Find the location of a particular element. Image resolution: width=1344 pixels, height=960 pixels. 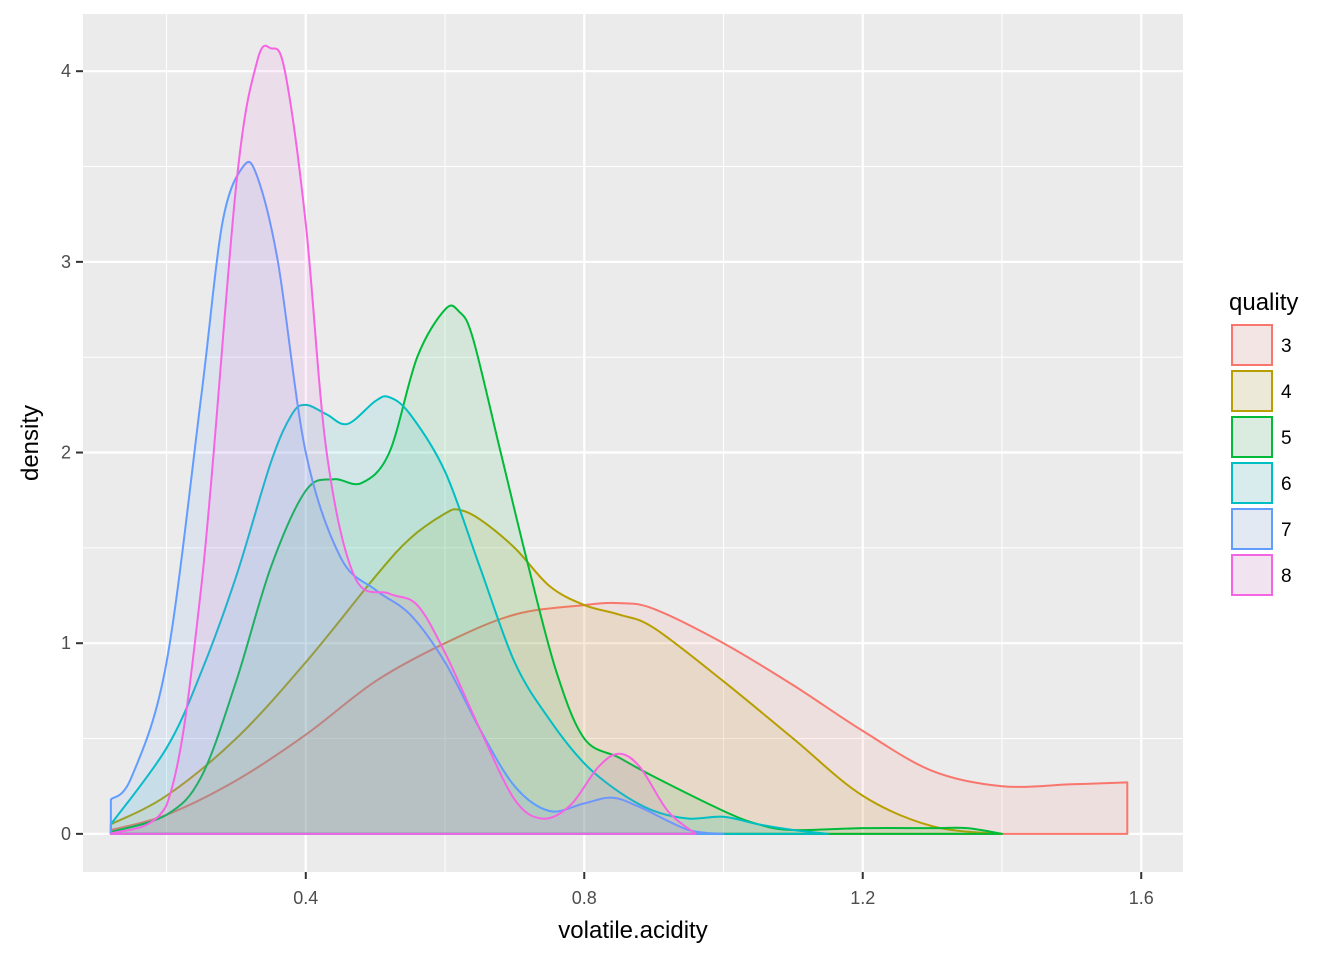

legend-items: 3 4 5 6 7 8 is located at coordinates (1261, 460).